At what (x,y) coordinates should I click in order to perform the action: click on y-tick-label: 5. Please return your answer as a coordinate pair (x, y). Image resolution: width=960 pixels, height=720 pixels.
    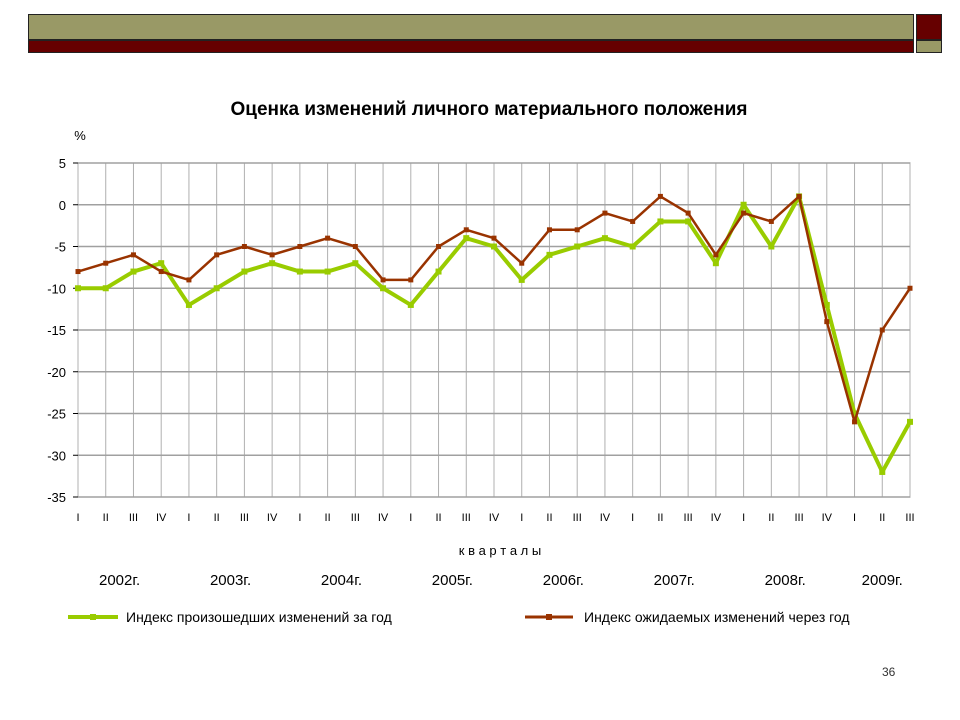
    Looking at the image, I should click on (62, 163).